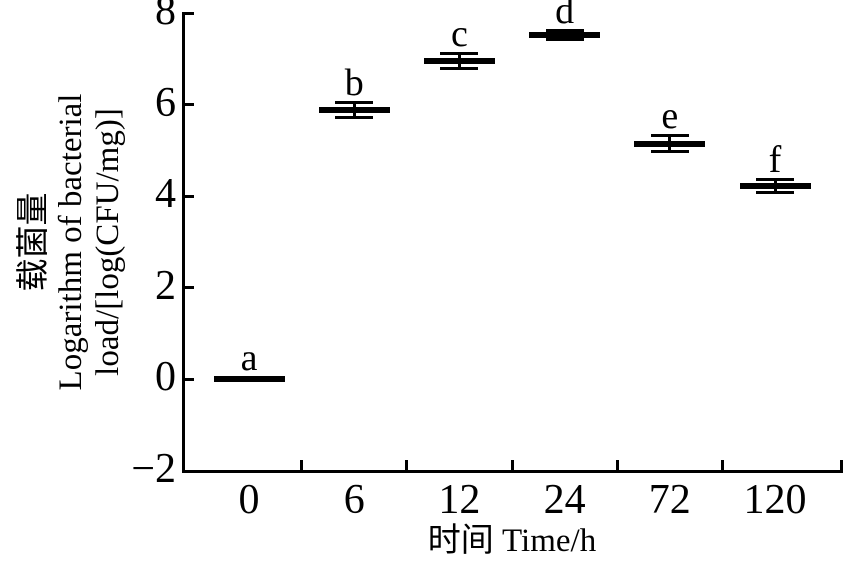 This screenshot has height=562, width=843. Describe the element at coordinates (249, 500) in the screenshot. I see `x-axis-tick-label: 0` at that location.